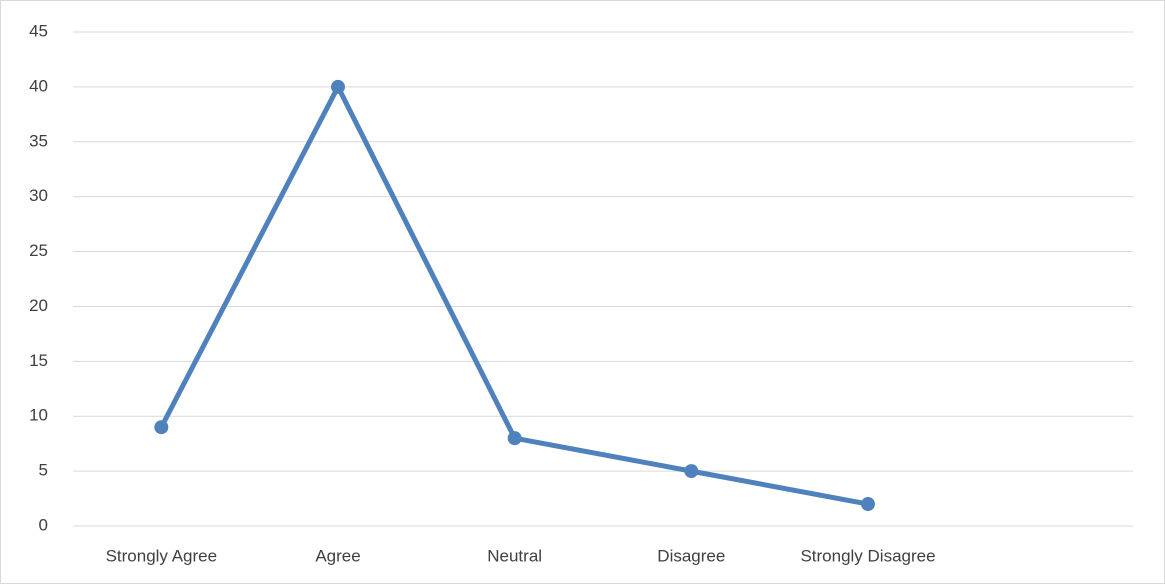 Image resolution: width=1165 pixels, height=584 pixels. Describe the element at coordinates (38, 305) in the screenshot. I see `y-tick-label: 20` at that location.